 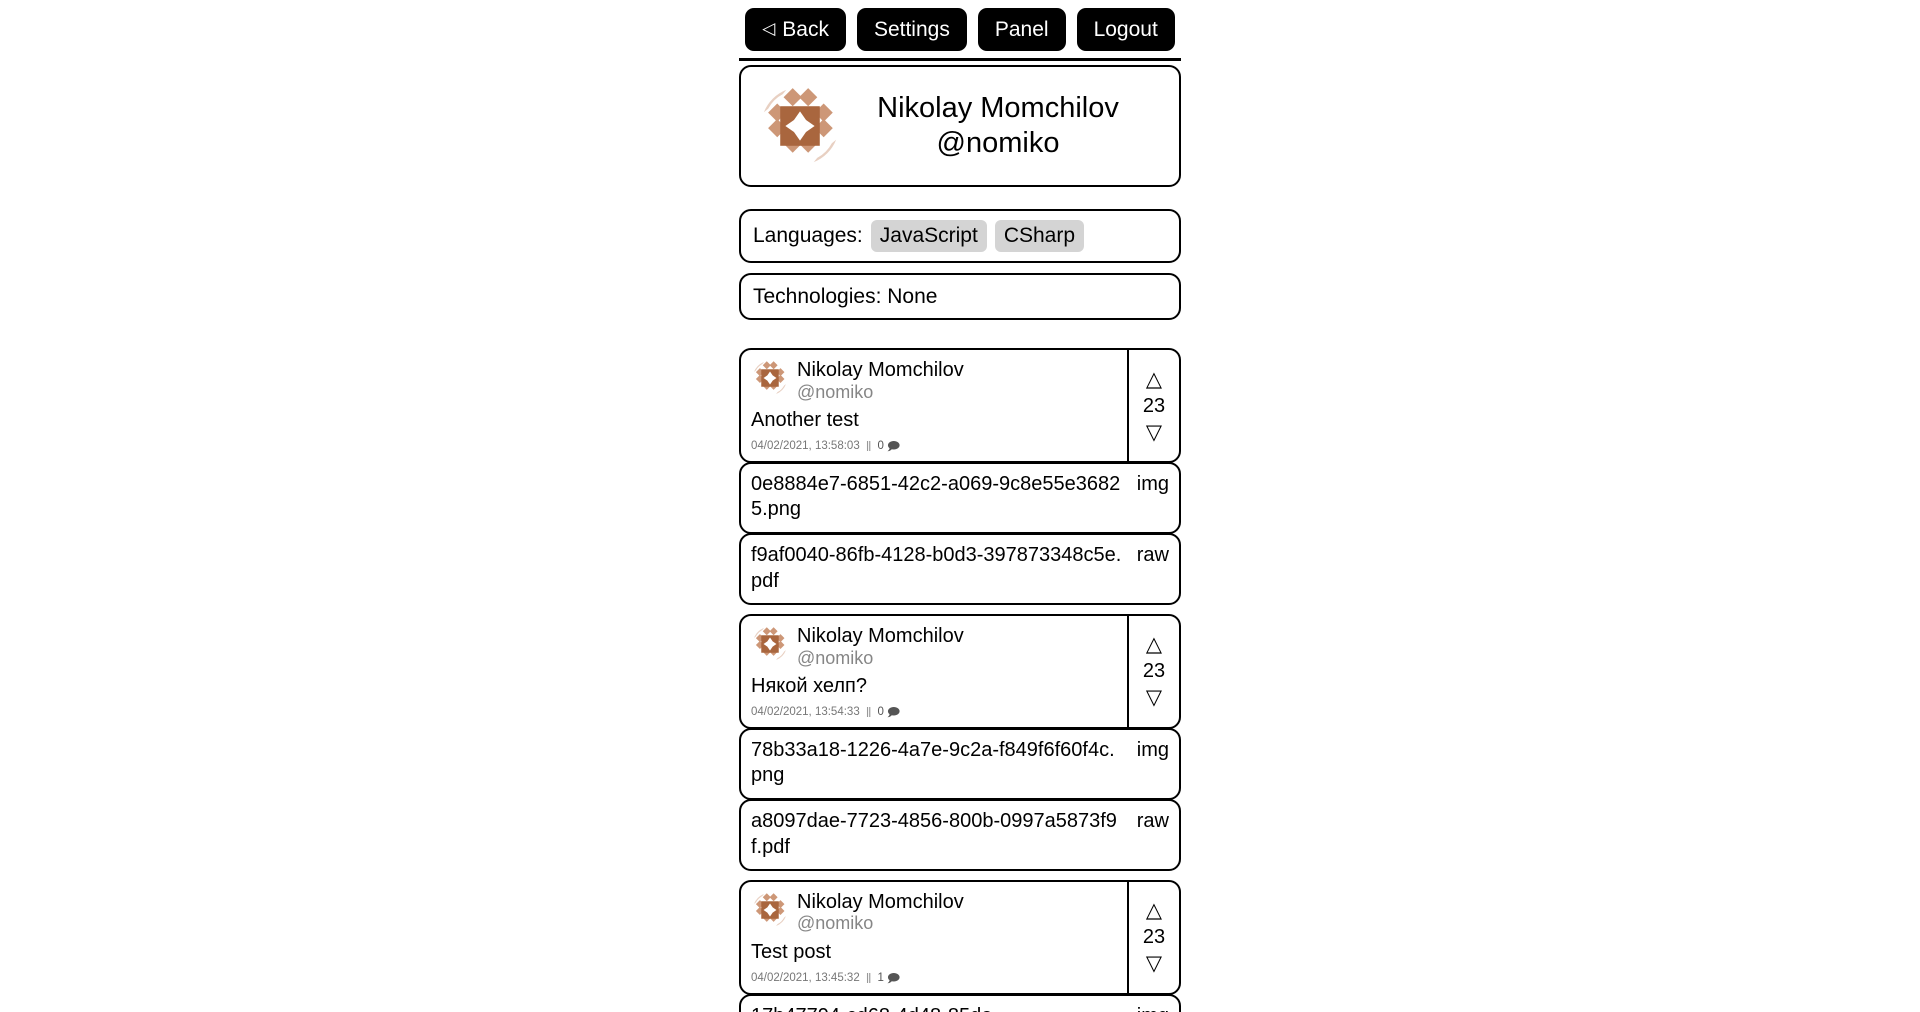 I want to click on header-divider, so click(x=960, y=59).